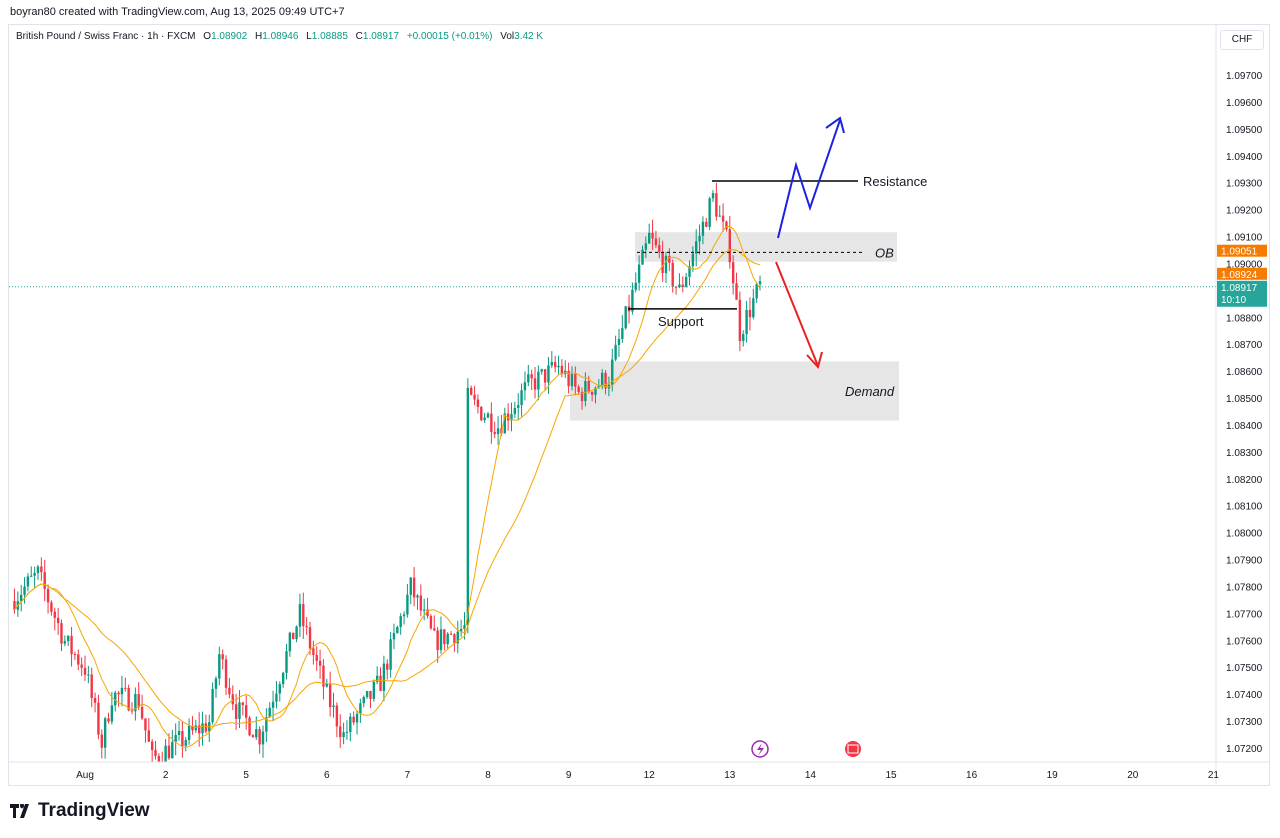  Describe the element at coordinates (1244, 76) in the screenshot. I see `y-tick-label: 1.09700` at that location.